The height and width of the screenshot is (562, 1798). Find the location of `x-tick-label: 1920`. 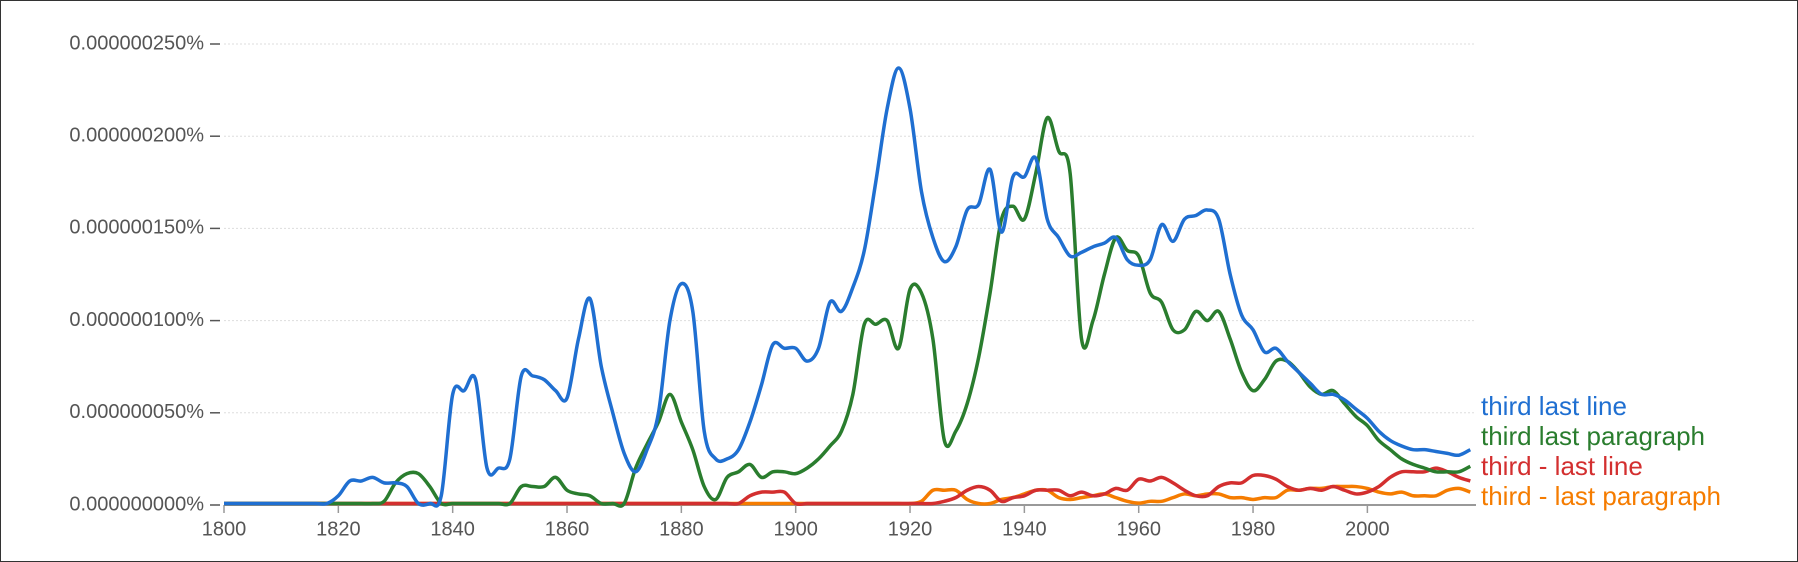

x-tick-label: 1920 is located at coordinates (910, 529).